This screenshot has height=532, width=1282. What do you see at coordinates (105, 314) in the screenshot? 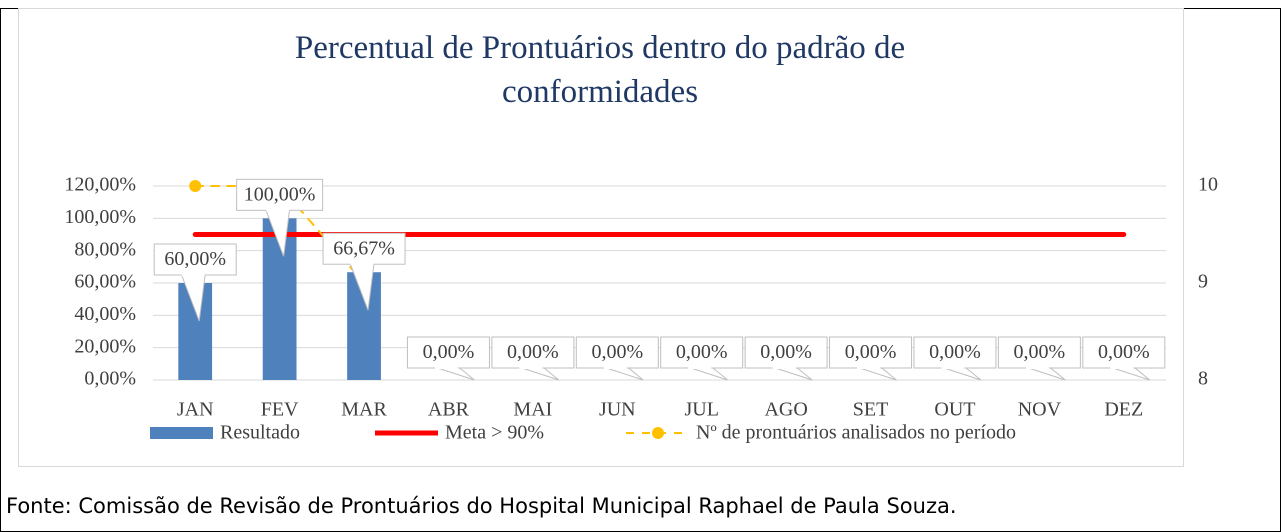
I see `y-tick-label: 40,00%` at bounding box center [105, 314].